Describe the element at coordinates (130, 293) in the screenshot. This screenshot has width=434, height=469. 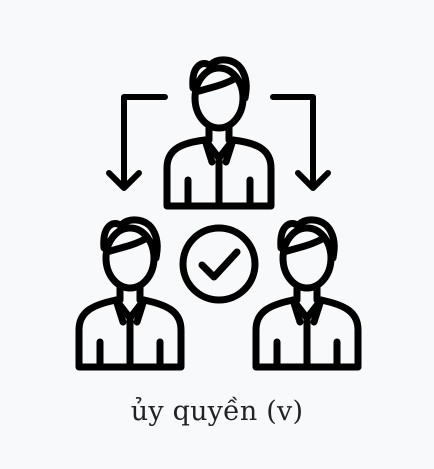
I see `person-left-icon` at that location.